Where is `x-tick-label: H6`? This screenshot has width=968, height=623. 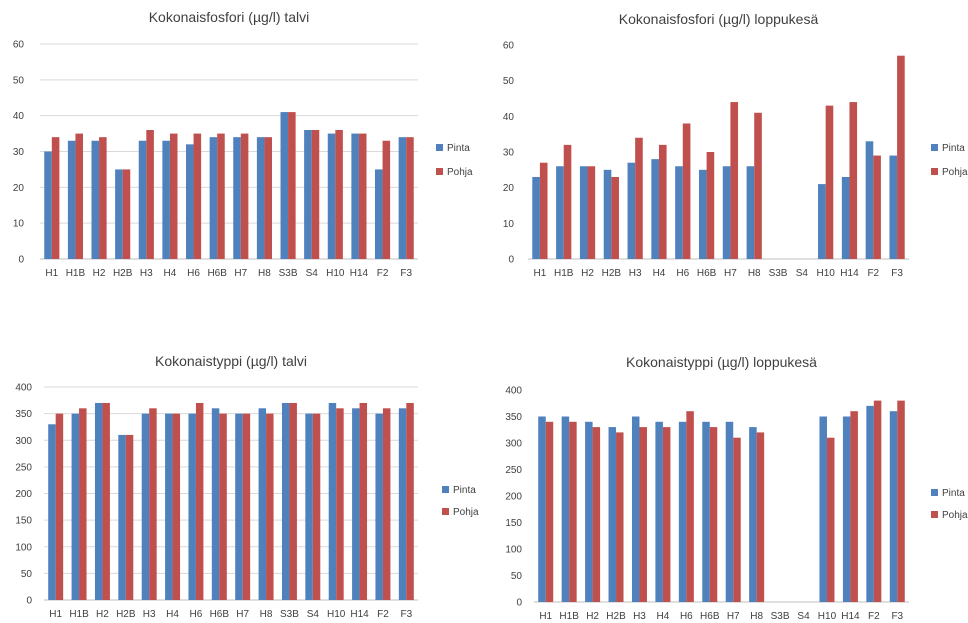
x-tick-label: H6 is located at coordinates (686, 616).